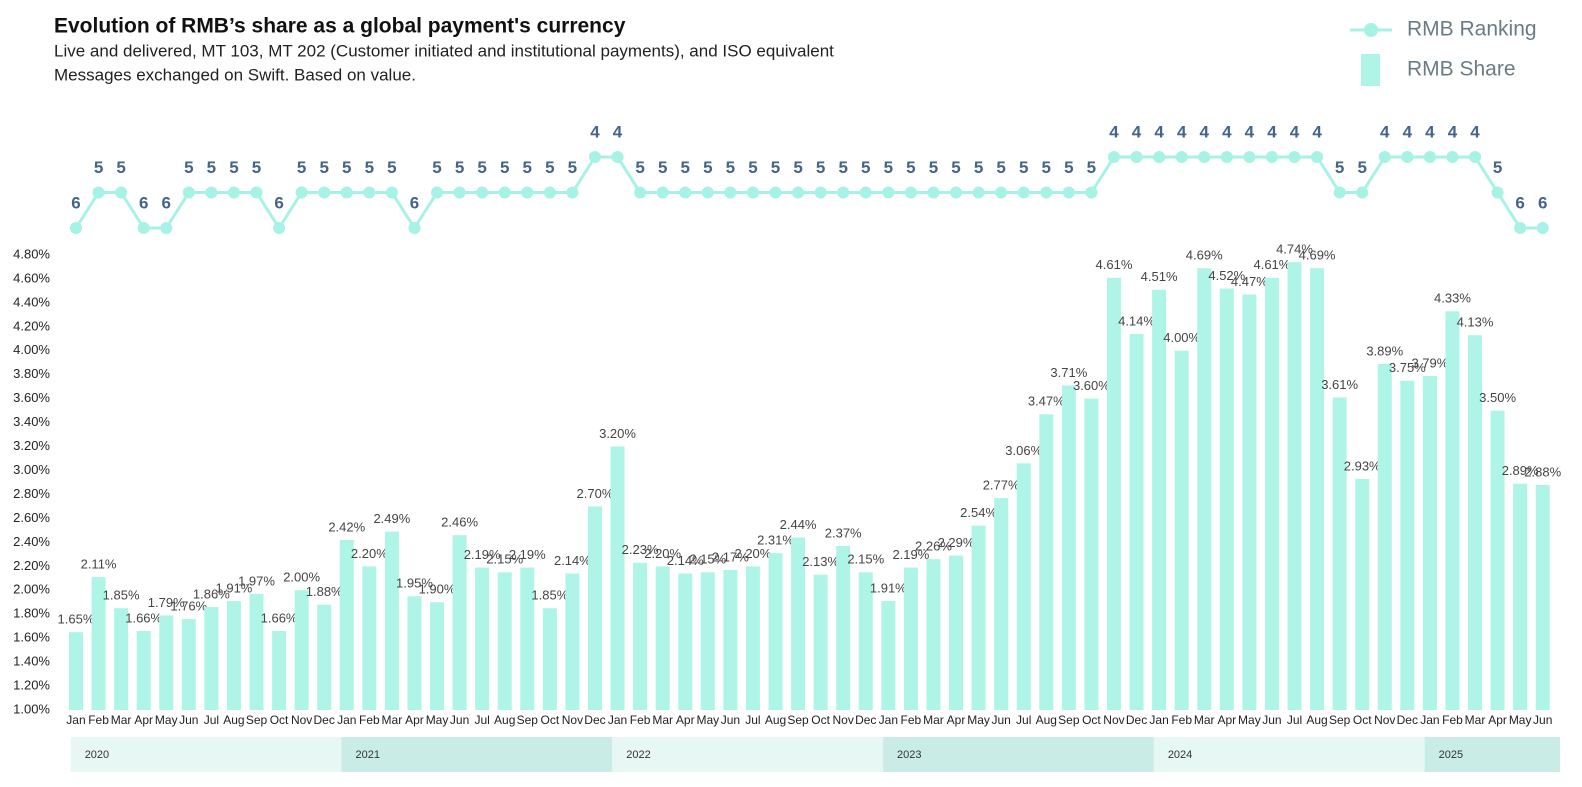  I want to click on data-label: 2.49%, so click(391, 518).